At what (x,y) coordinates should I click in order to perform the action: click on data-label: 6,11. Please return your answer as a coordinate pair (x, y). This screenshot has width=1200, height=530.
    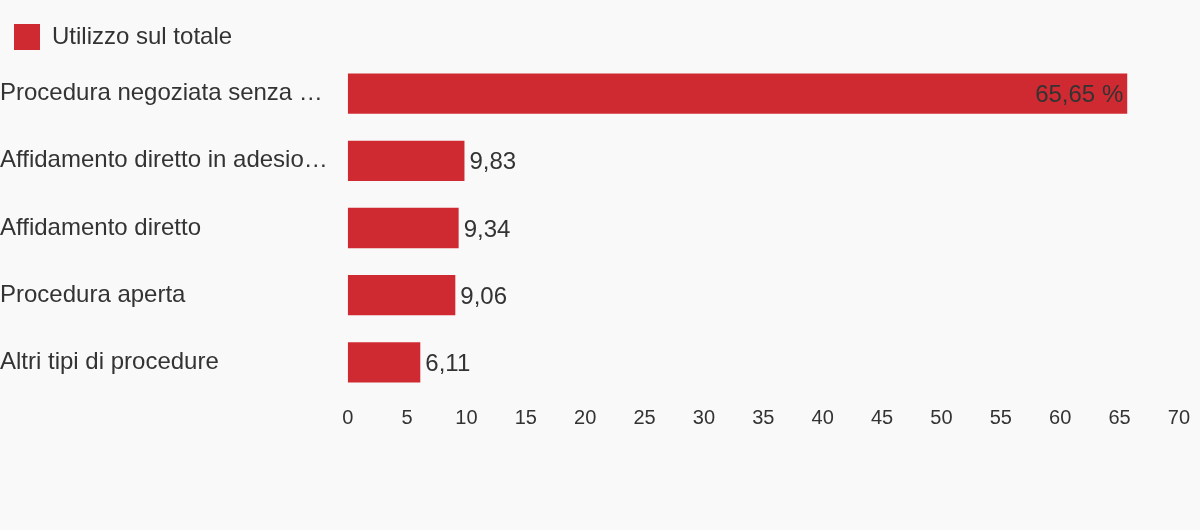
    Looking at the image, I should click on (448, 363).